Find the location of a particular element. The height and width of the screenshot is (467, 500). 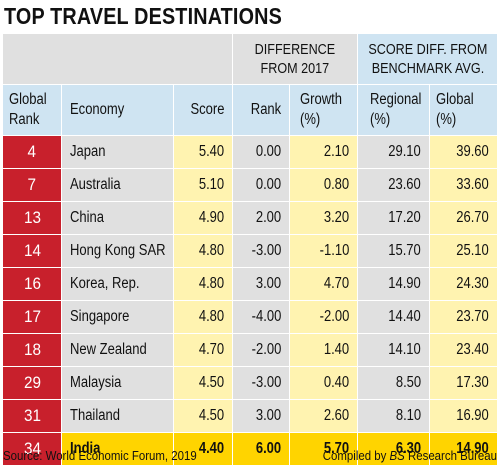

score-cell: 4.80 is located at coordinates (202, 284).